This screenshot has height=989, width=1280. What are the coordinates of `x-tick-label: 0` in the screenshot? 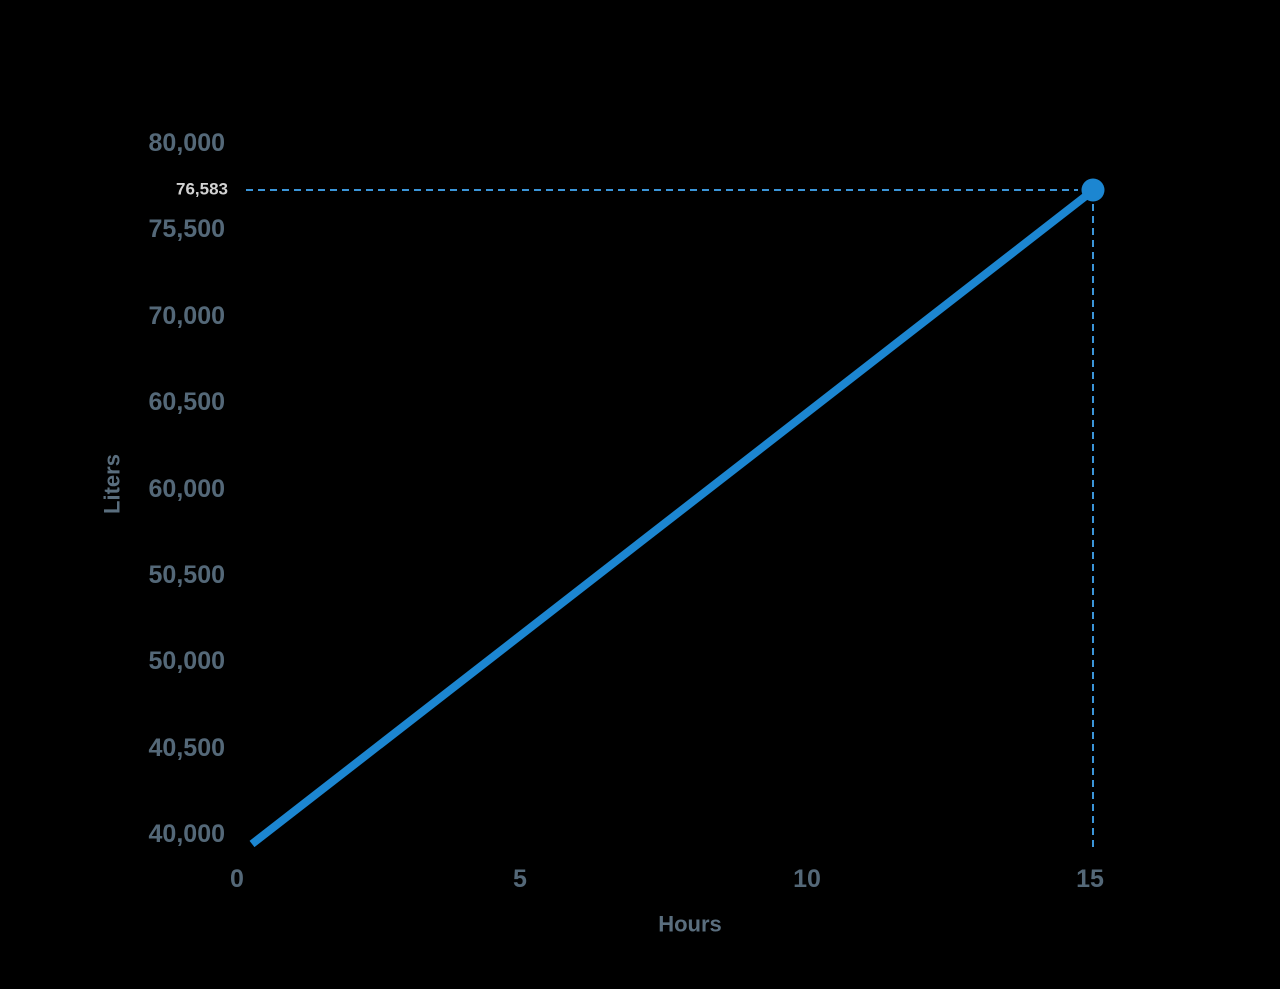 It's located at (237, 879).